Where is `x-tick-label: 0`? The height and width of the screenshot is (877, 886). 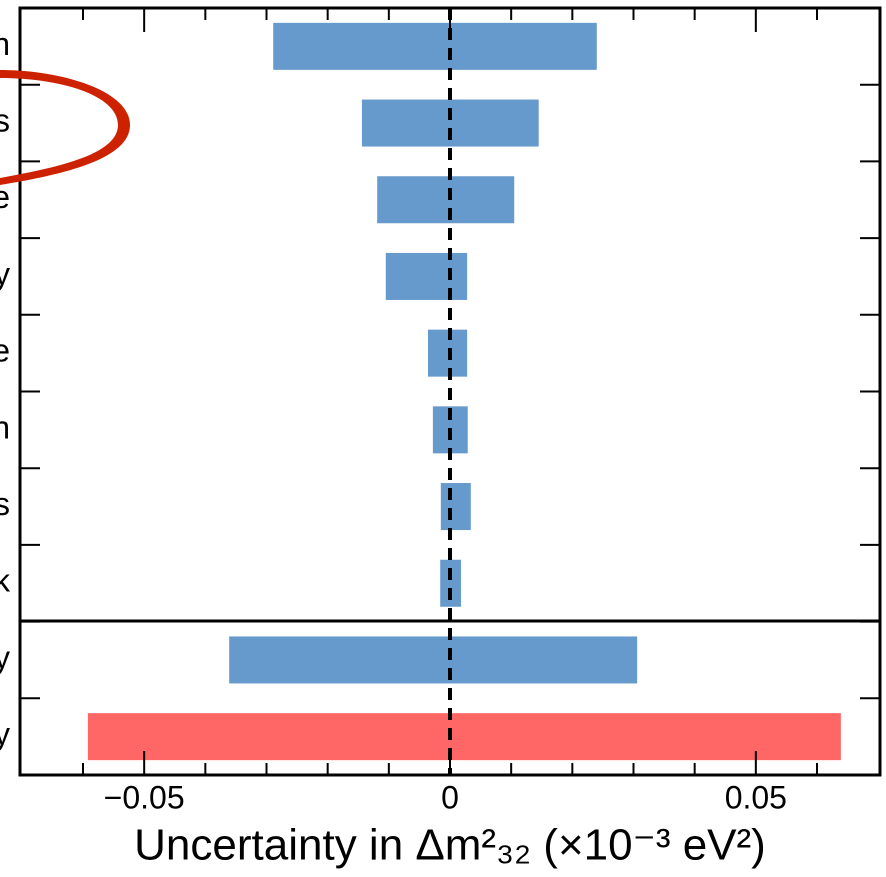 x-tick-label: 0 is located at coordinates (450, 797).